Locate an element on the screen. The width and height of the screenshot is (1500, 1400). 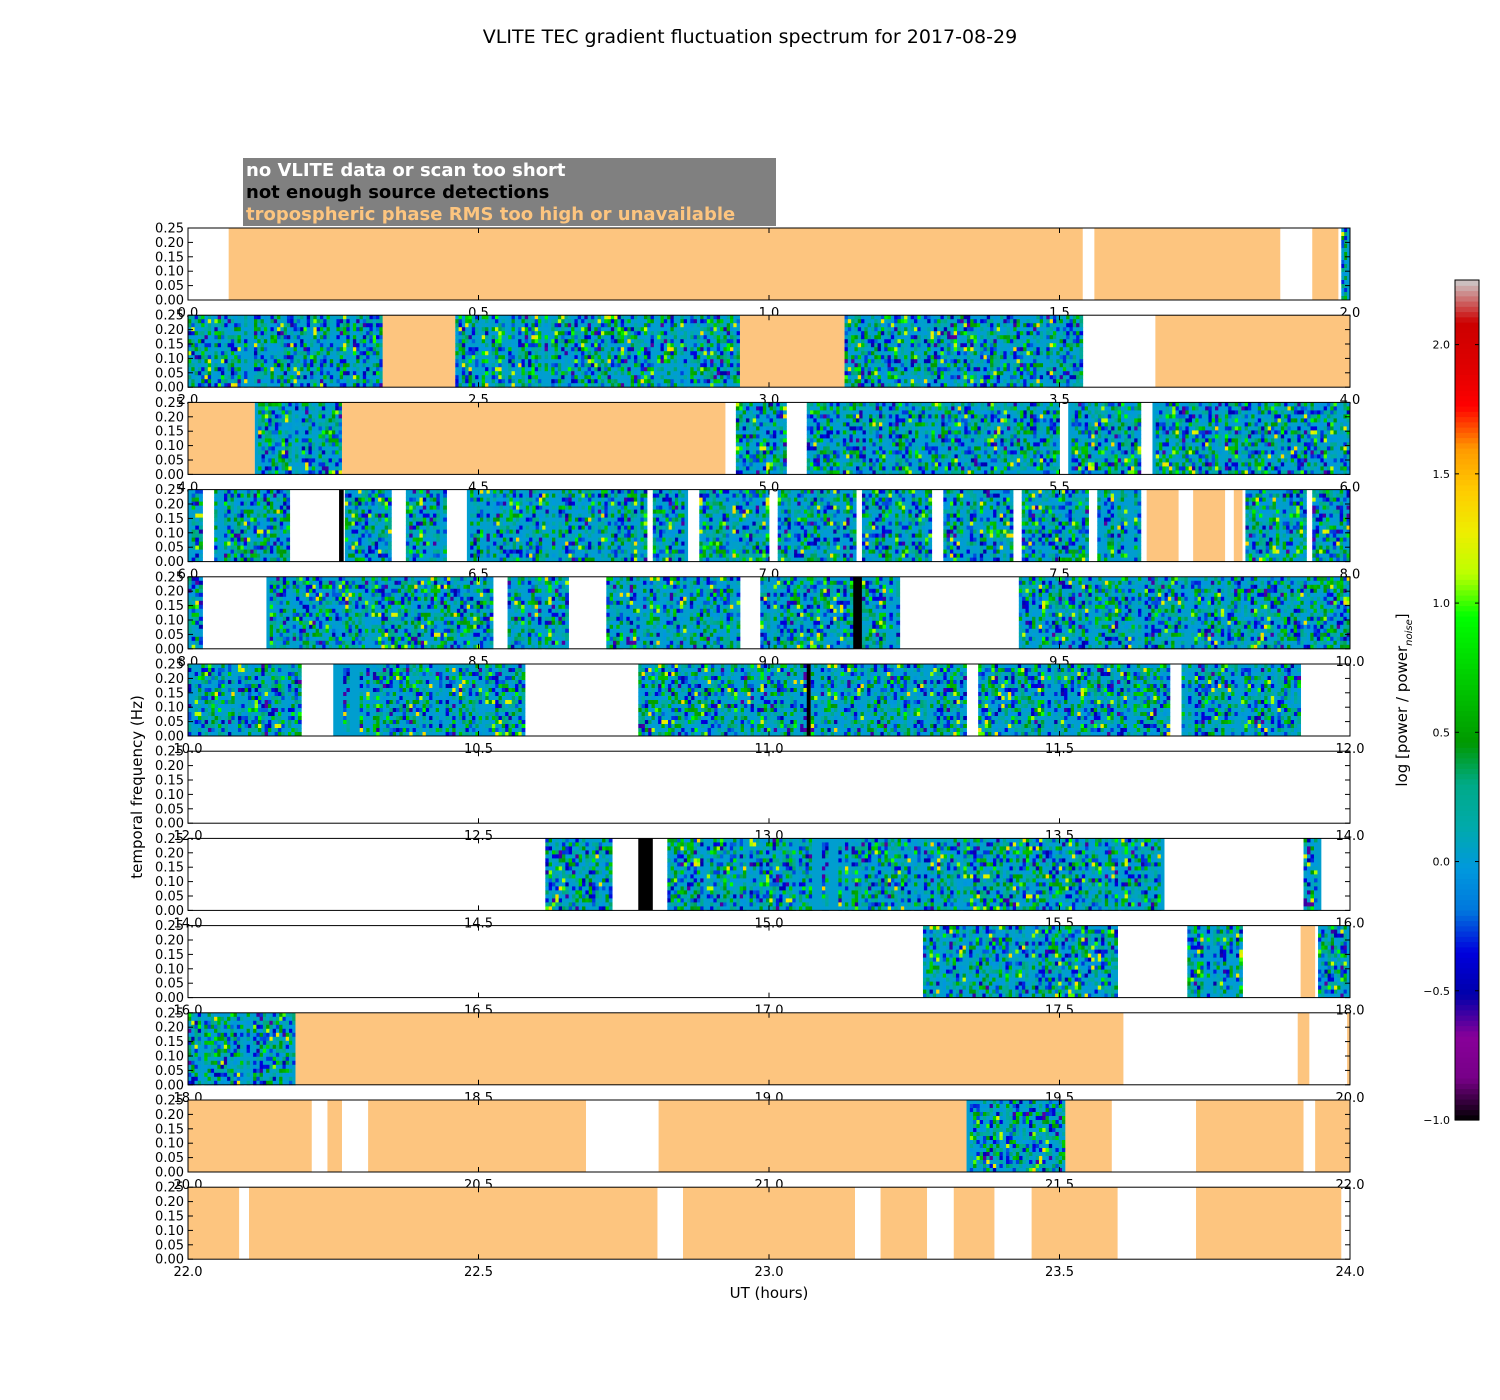
panel-1: 0.000.050.100.150.200.252.0 2.5 3.0 3.5 4.0 is located at coordinates (757, 359).